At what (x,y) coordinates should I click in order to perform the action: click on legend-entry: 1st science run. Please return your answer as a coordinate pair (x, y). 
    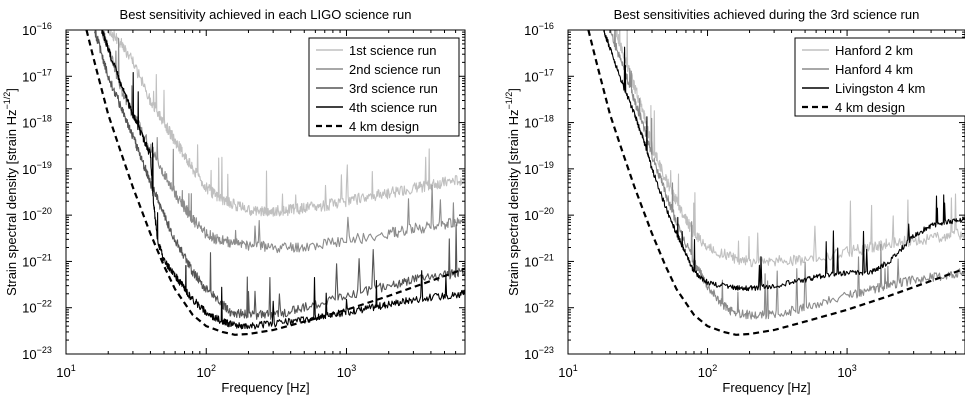
    Looking at the image, I should click on (392, 50).